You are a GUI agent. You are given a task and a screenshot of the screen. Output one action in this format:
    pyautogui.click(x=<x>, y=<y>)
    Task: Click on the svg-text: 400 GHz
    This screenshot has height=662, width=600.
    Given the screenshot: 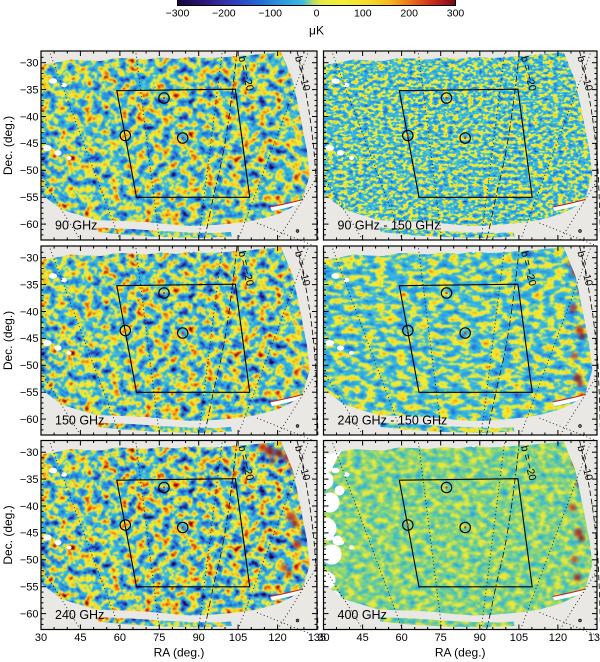 What is the action you would take?
    pyautogui.click(x=362, y=615)
    